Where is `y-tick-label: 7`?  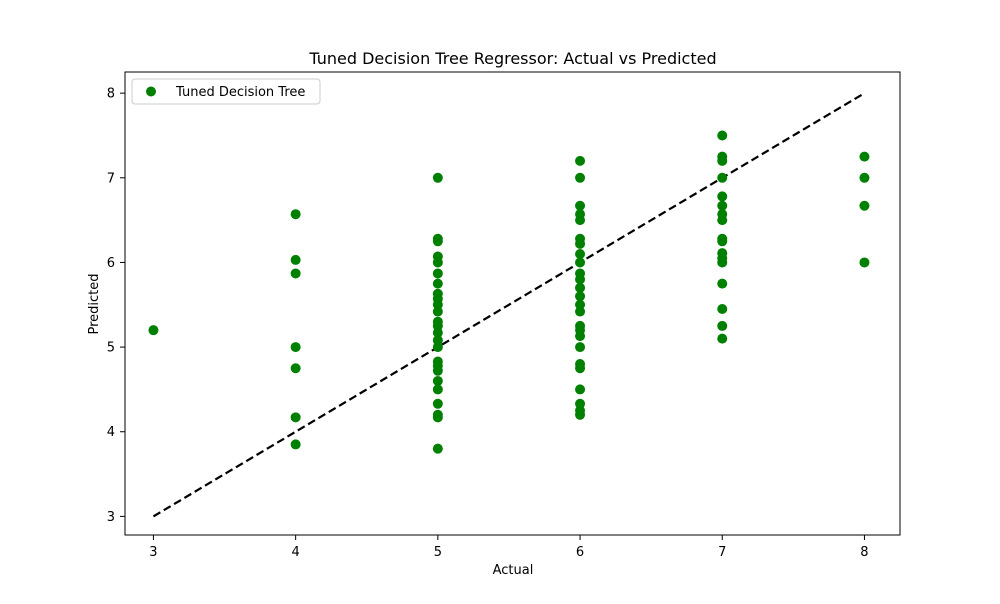
y-tick-label: 7 is located at coordinates (111, 178).